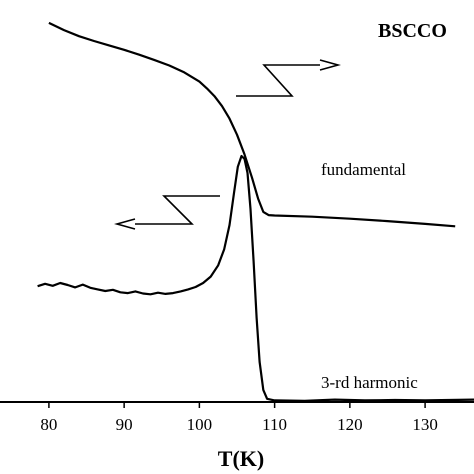 Image resolution: width=474 pixels, height=474 pixels. Describe the element at coordinates (237, 405) in the screenshot. I see `x-ticks` at that location.